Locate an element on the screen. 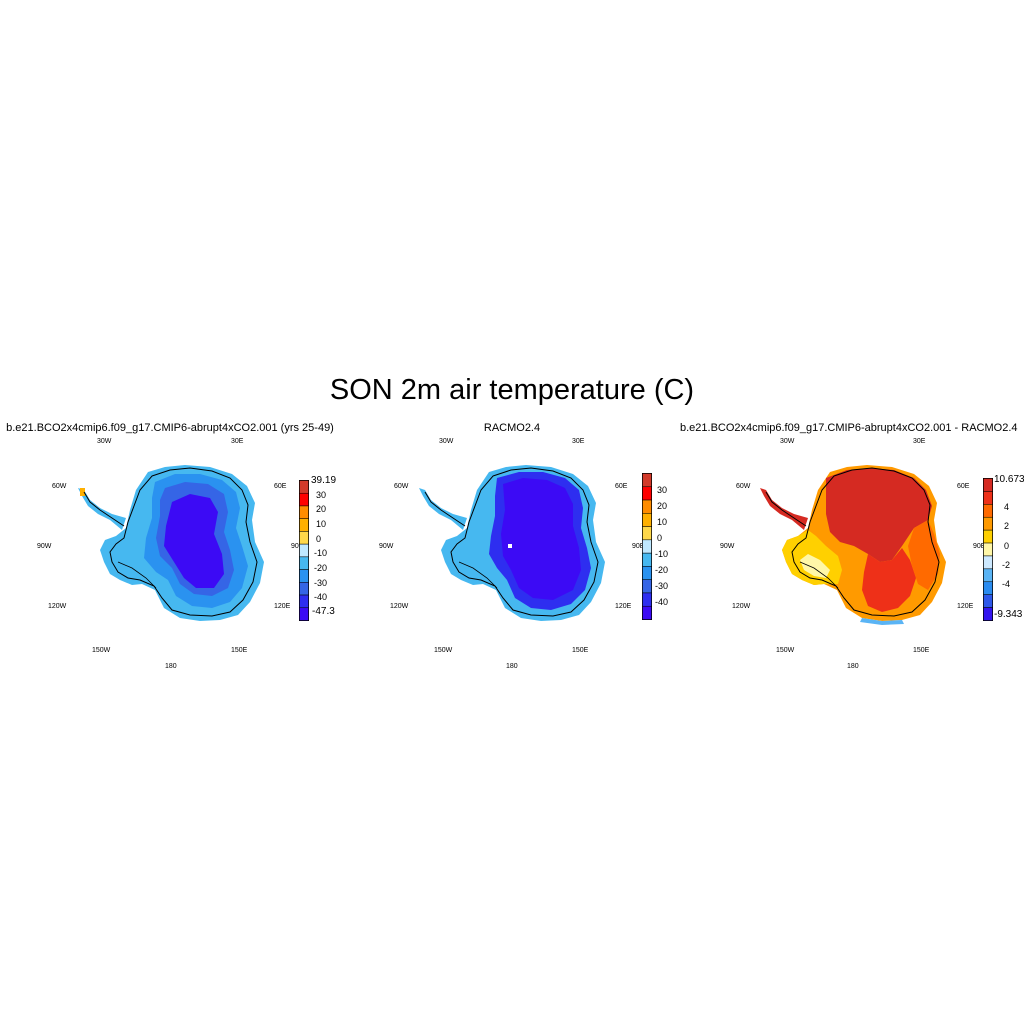  panel-2-ice-shelf-line is located at coordinates (478, 575).